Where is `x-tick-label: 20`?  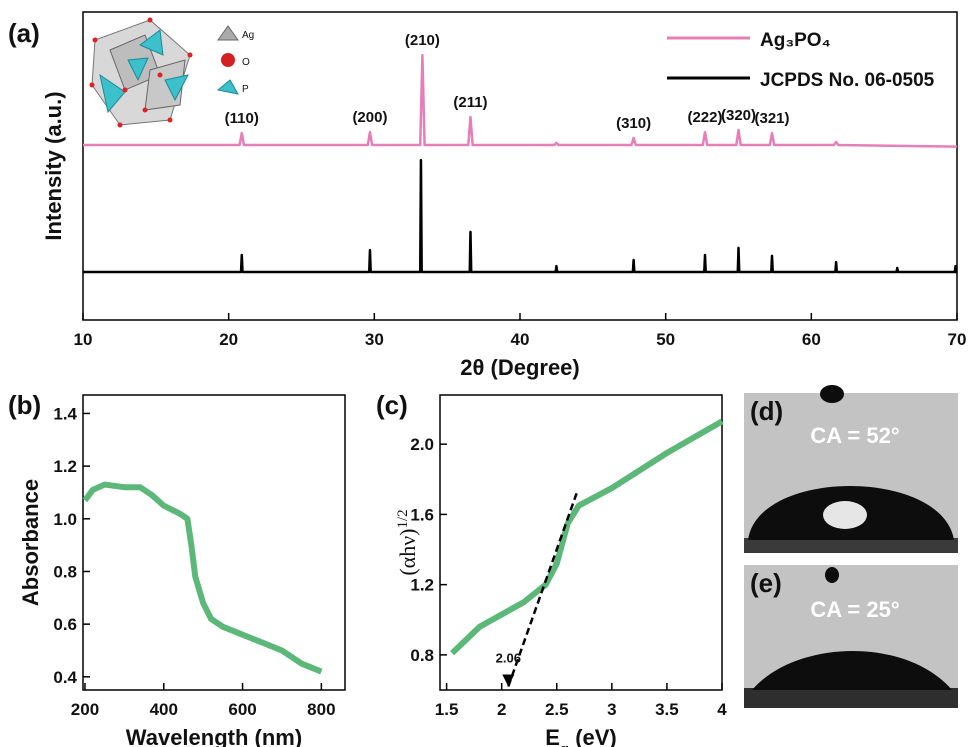
x-tick-label: 20 is located at coordinates (228, 339).